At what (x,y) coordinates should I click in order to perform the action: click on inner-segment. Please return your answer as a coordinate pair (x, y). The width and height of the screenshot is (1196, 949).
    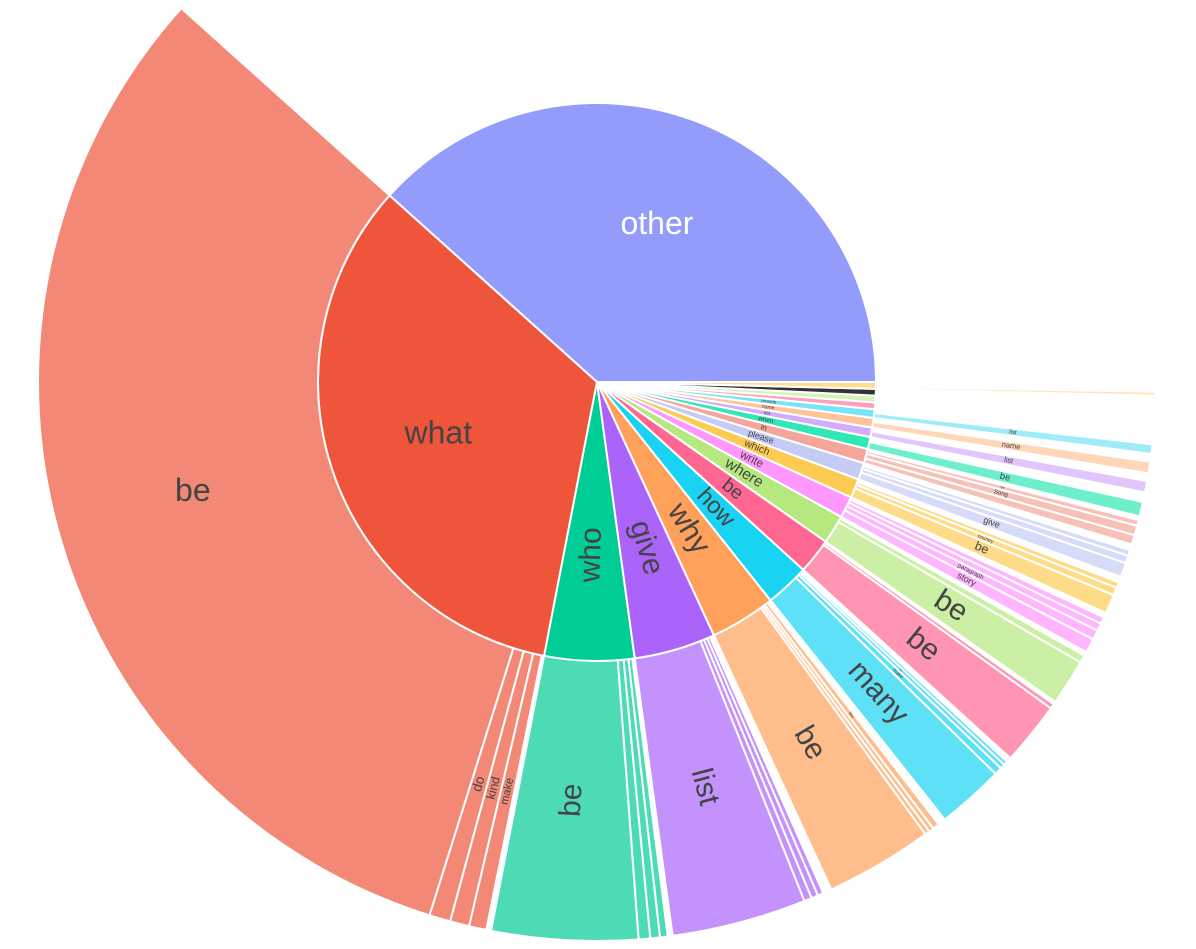
    Looking at the image, I should click on (633, 242).